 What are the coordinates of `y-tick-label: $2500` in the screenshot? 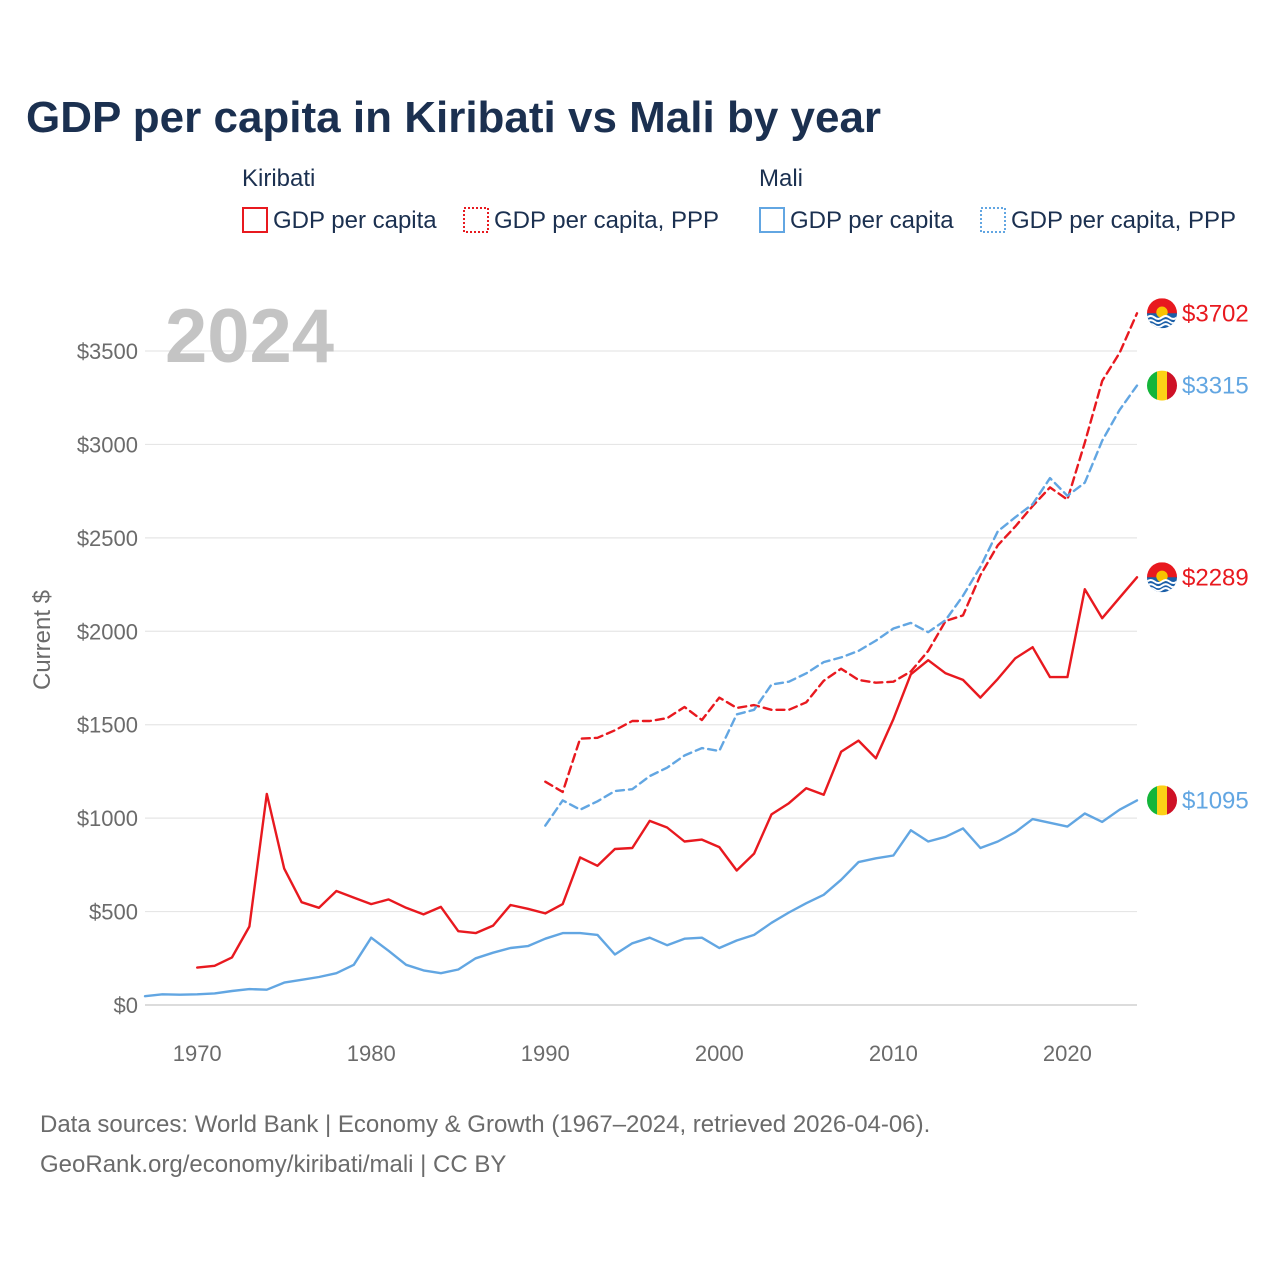 It's located at (107, 538).